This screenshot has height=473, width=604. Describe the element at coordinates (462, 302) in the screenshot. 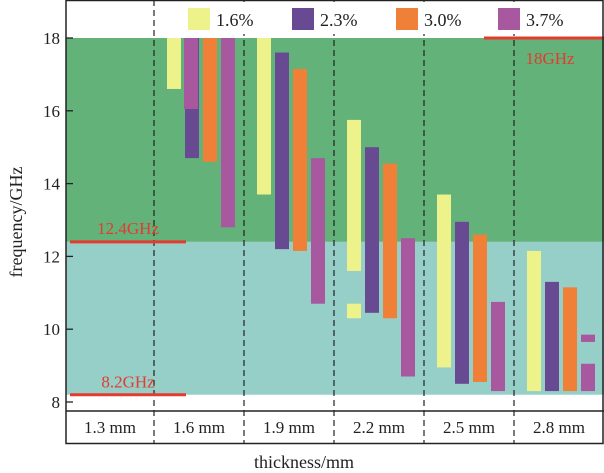

I see `bar-2.3%-2.5 mm-0` at that location.